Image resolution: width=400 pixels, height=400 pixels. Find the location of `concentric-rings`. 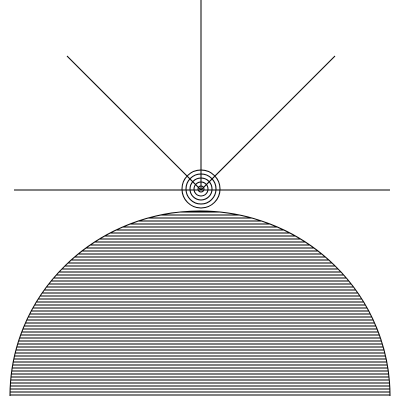

concentric-rings is located at coordinates (201, 189).